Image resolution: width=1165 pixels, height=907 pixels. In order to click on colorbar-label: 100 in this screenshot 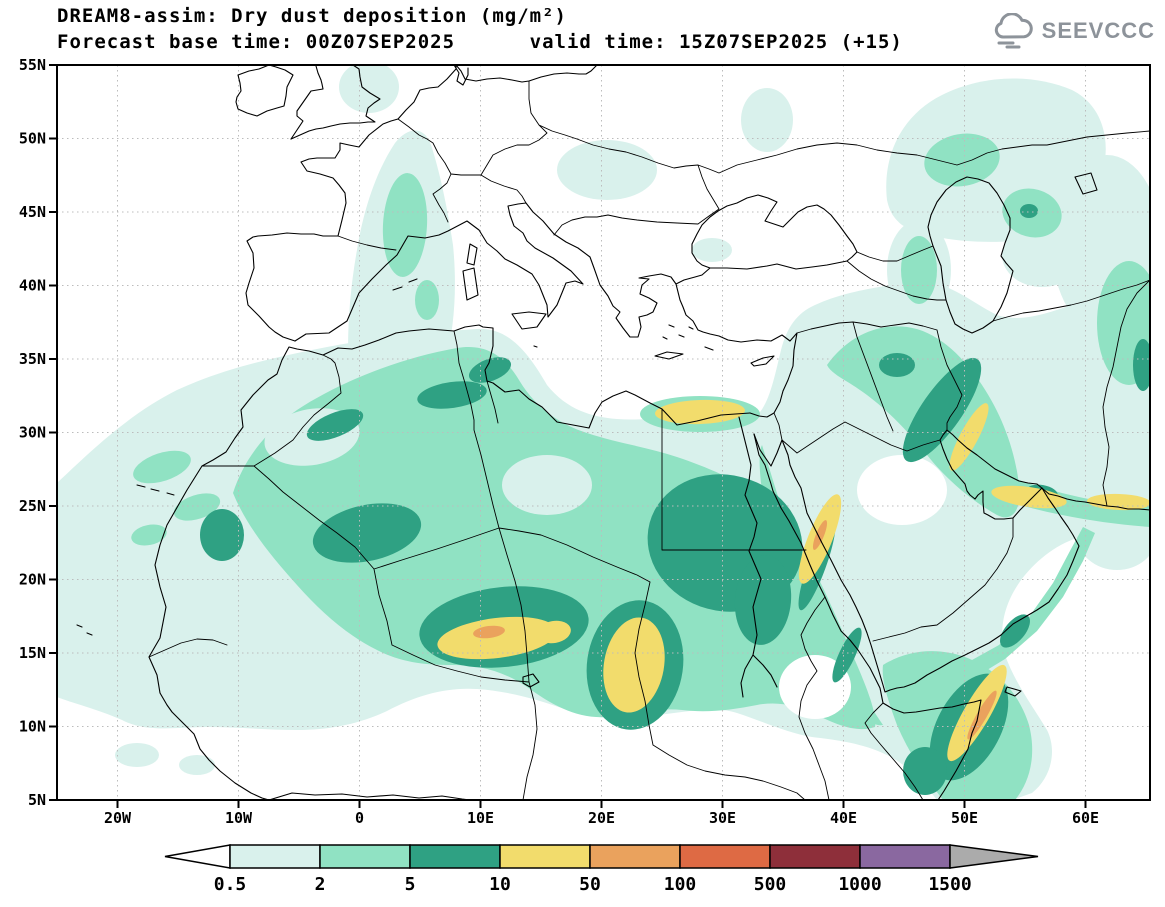, I will do `click(680, 884)`.